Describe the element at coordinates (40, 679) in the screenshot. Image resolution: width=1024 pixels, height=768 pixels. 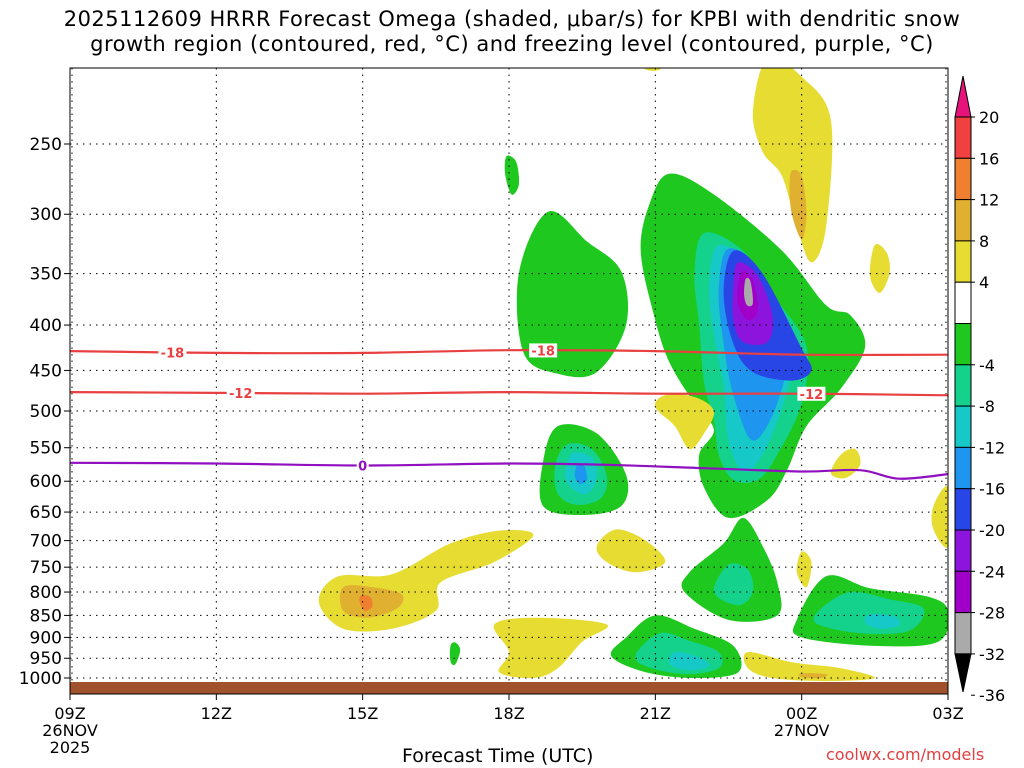
I see `y-tick-label: 1000` at that location.